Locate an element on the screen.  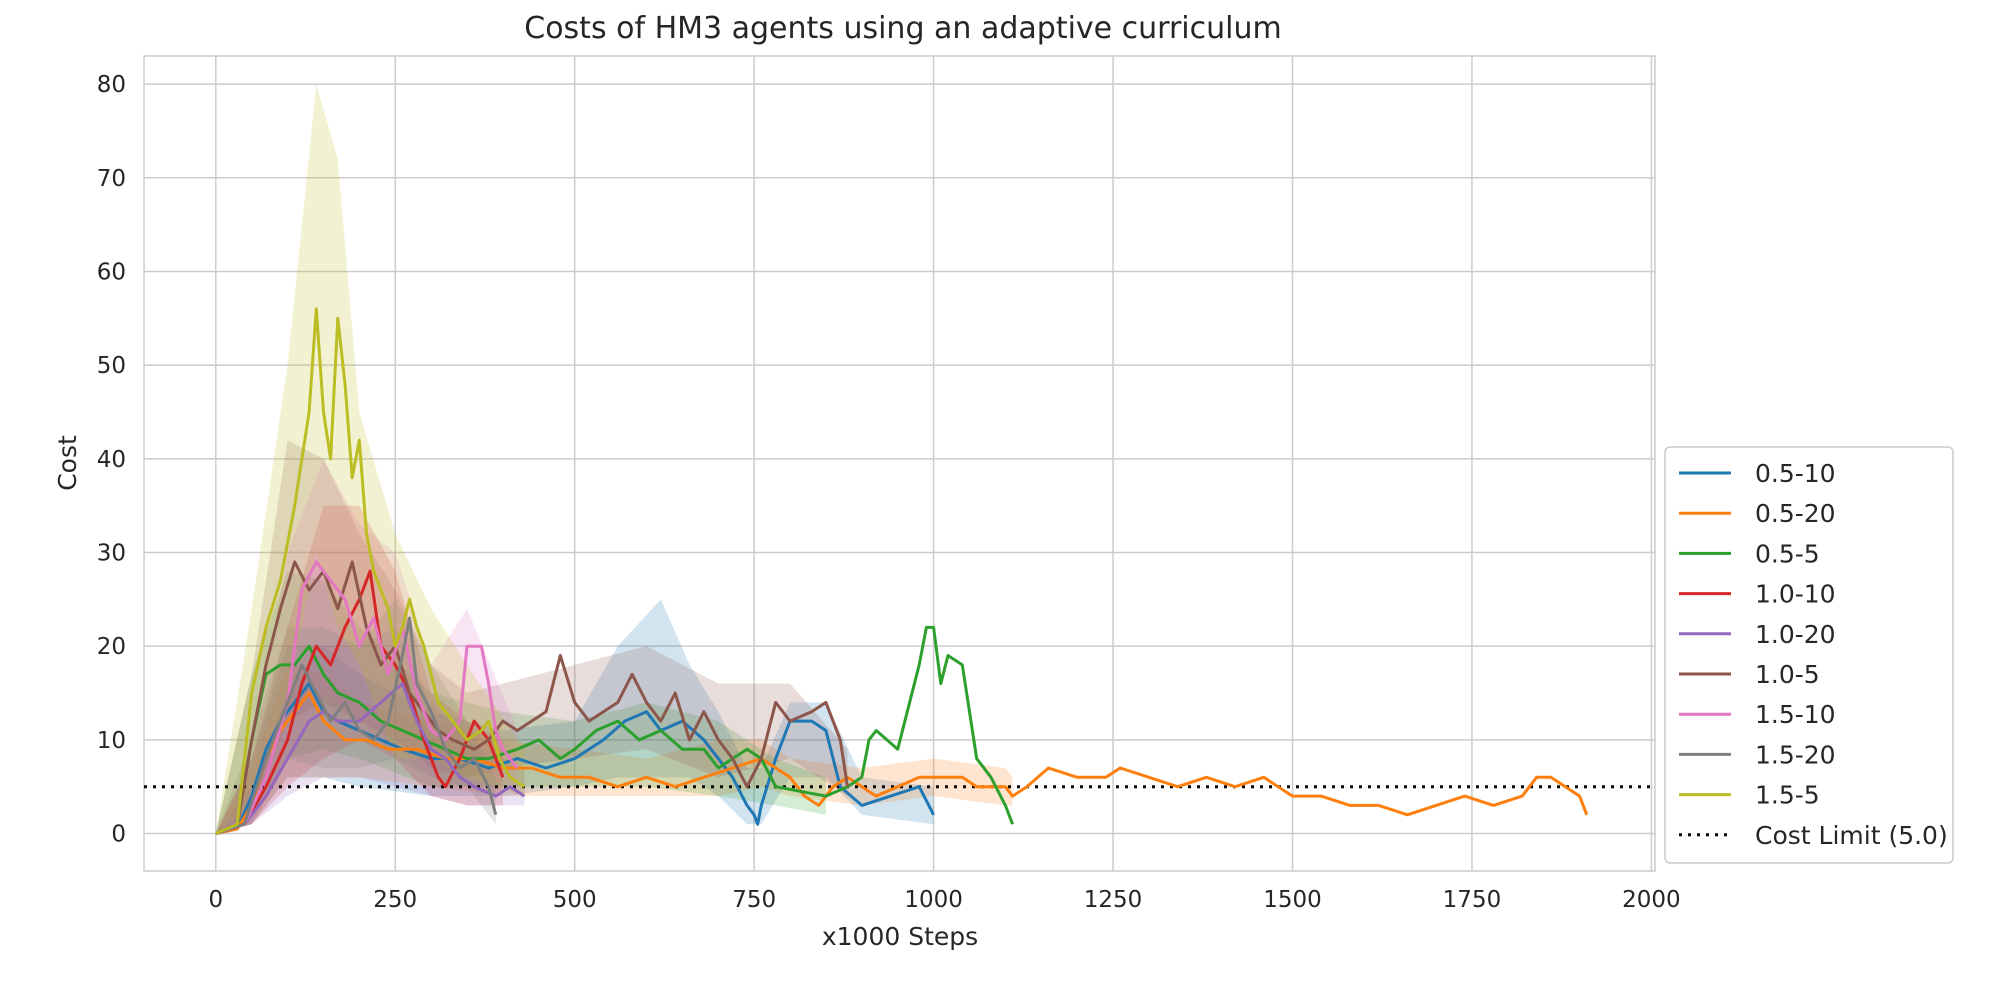
legend-label-1-0-20: 1.0-20 is located at coordinates (1795, 634).